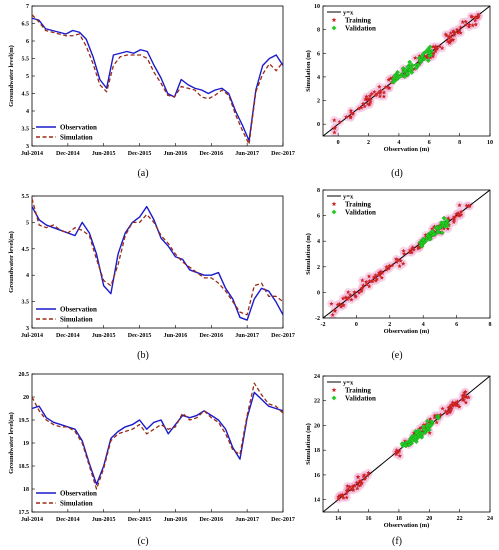 The height and width of the screenshot is (550, 499). I want to click on y-tick-label: 5.5, so click(26, 197).